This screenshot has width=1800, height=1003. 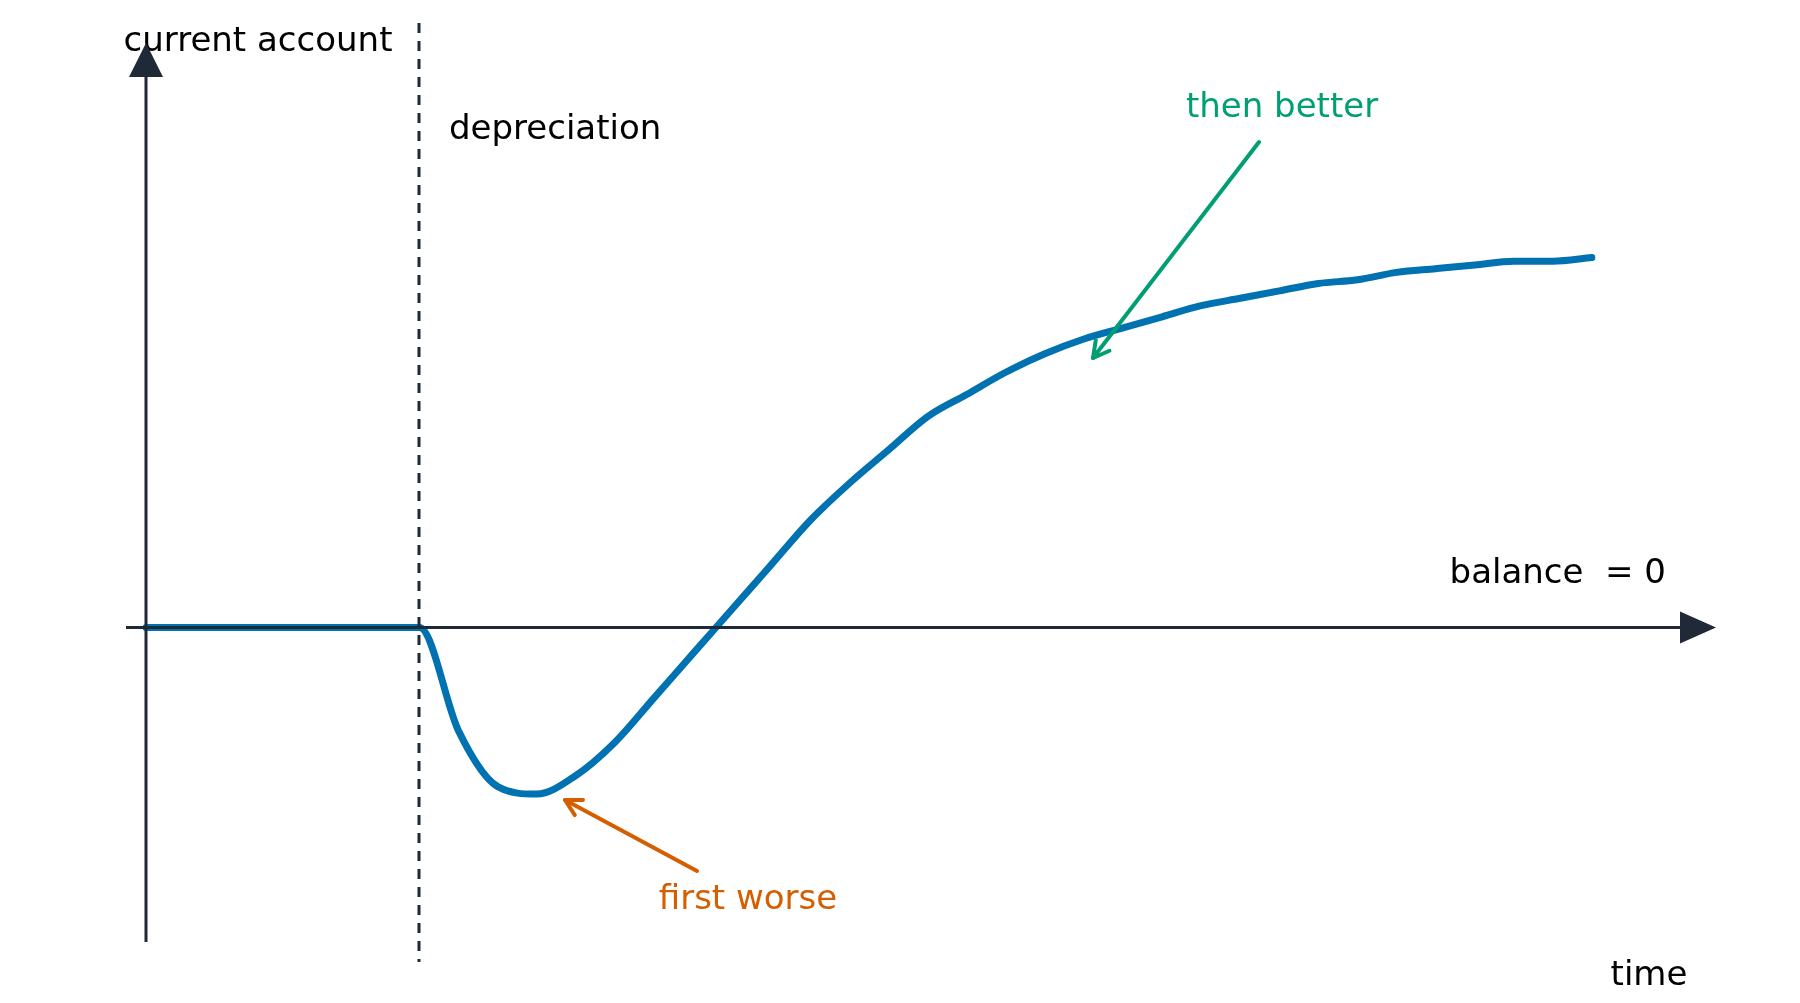 What do you see at coordinates (555, 126) in the screenshot?
I see `text: depreciation` at bounding box center [555, 126].